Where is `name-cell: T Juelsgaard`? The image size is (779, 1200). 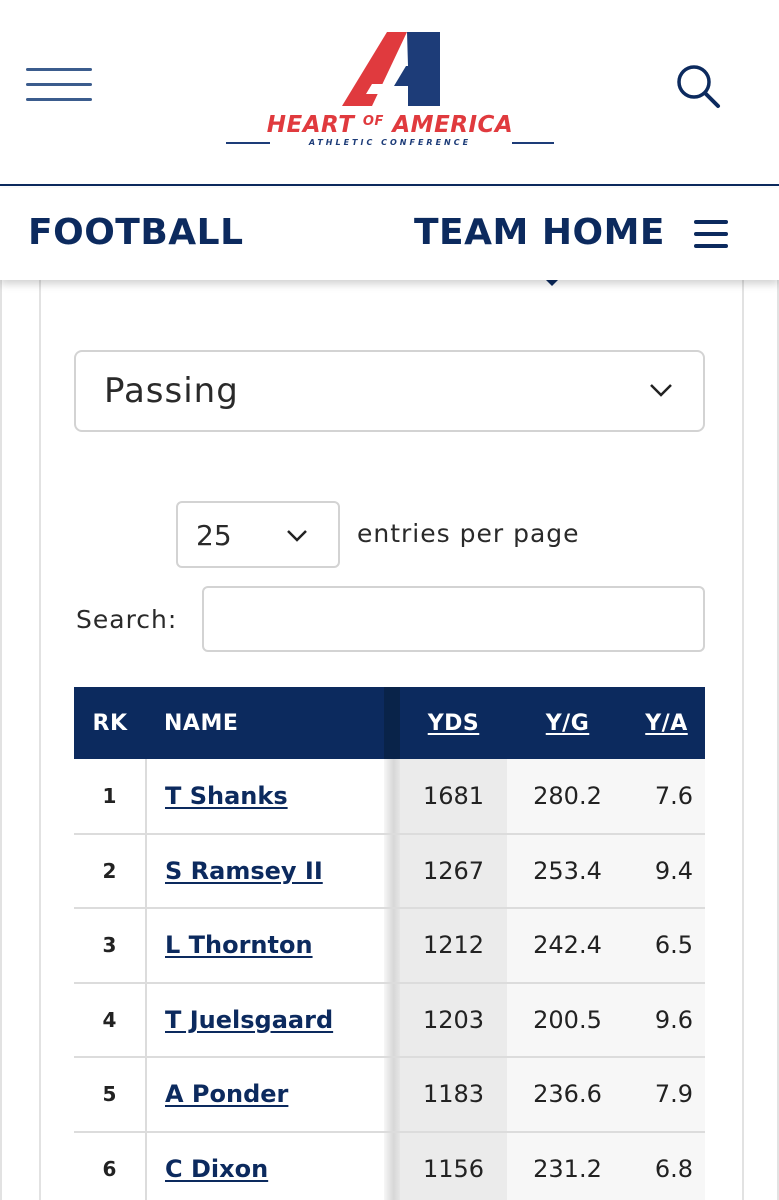
name-cell: T Juelsgaard is located at coordinates (265, 1020).